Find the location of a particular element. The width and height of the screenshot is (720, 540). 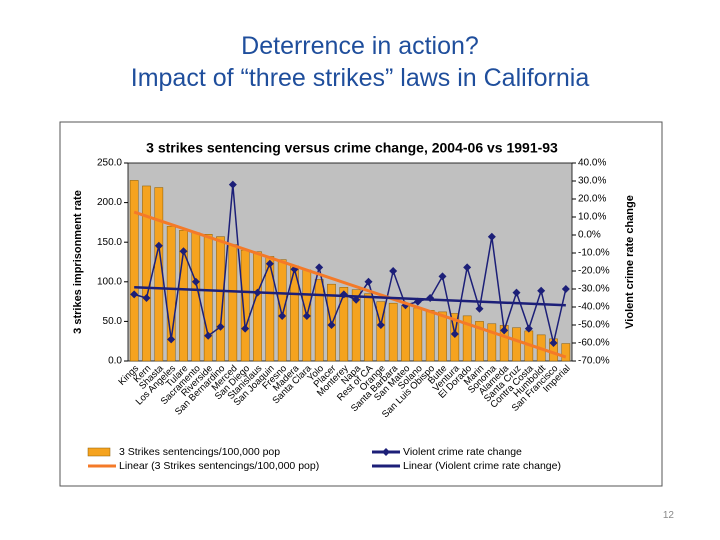

y2-tick-label: -40.0% is located at coordinates (594, 307).